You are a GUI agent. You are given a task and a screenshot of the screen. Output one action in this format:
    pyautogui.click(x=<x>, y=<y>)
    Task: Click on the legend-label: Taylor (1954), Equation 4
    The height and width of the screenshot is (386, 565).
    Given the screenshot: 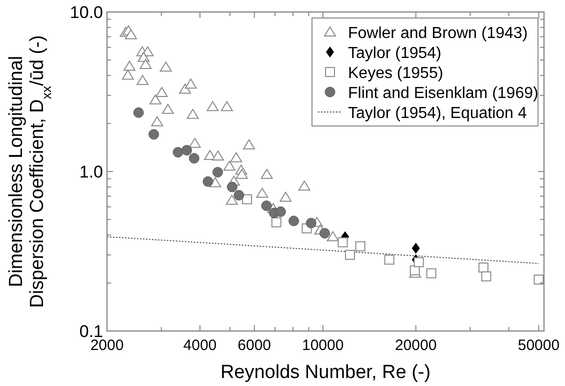 What is the action you would take?
    pyautogui.click(x=437, y=113)
    